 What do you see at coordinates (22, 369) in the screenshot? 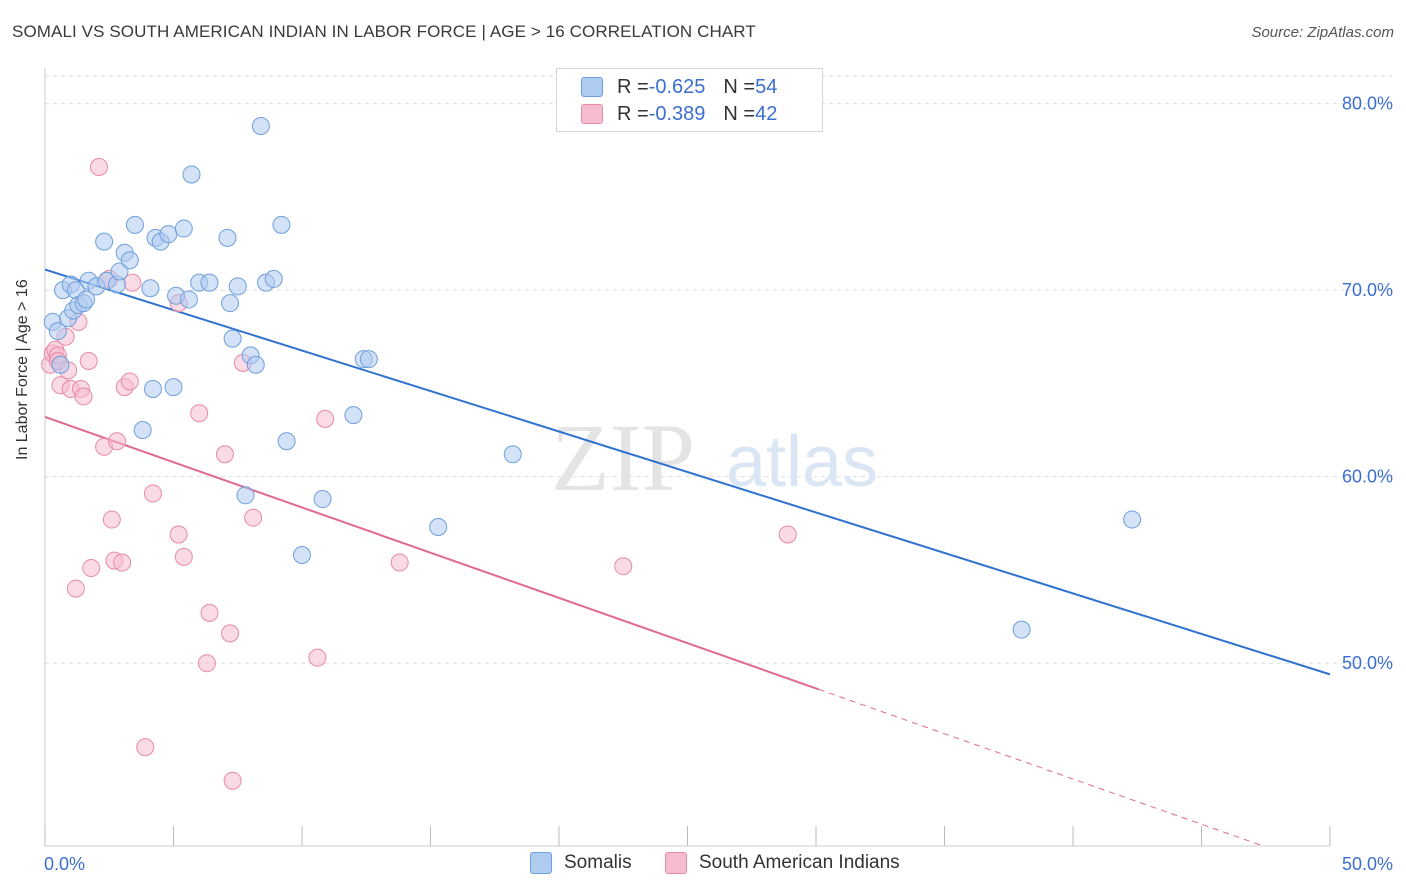
I see `y-axis-label: In Labor Force | Age > 16` at bounding box center [22, 369].